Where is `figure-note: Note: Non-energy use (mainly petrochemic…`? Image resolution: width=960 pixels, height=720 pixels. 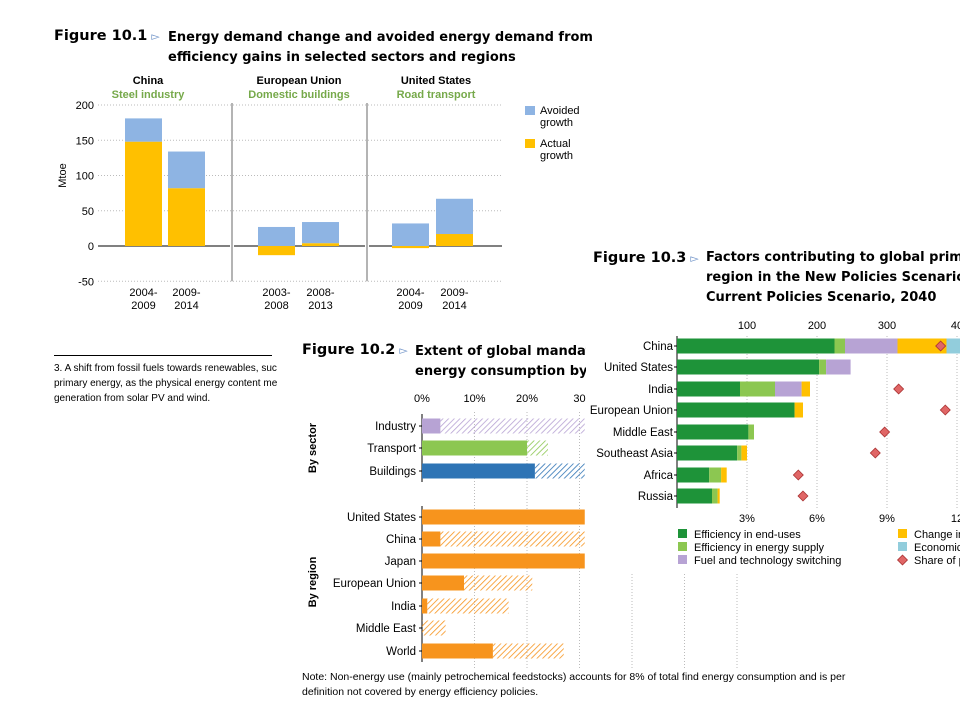
figure-note: Note: Non-energy use (mainly petrochemic… is located at coordinates (573, 685).